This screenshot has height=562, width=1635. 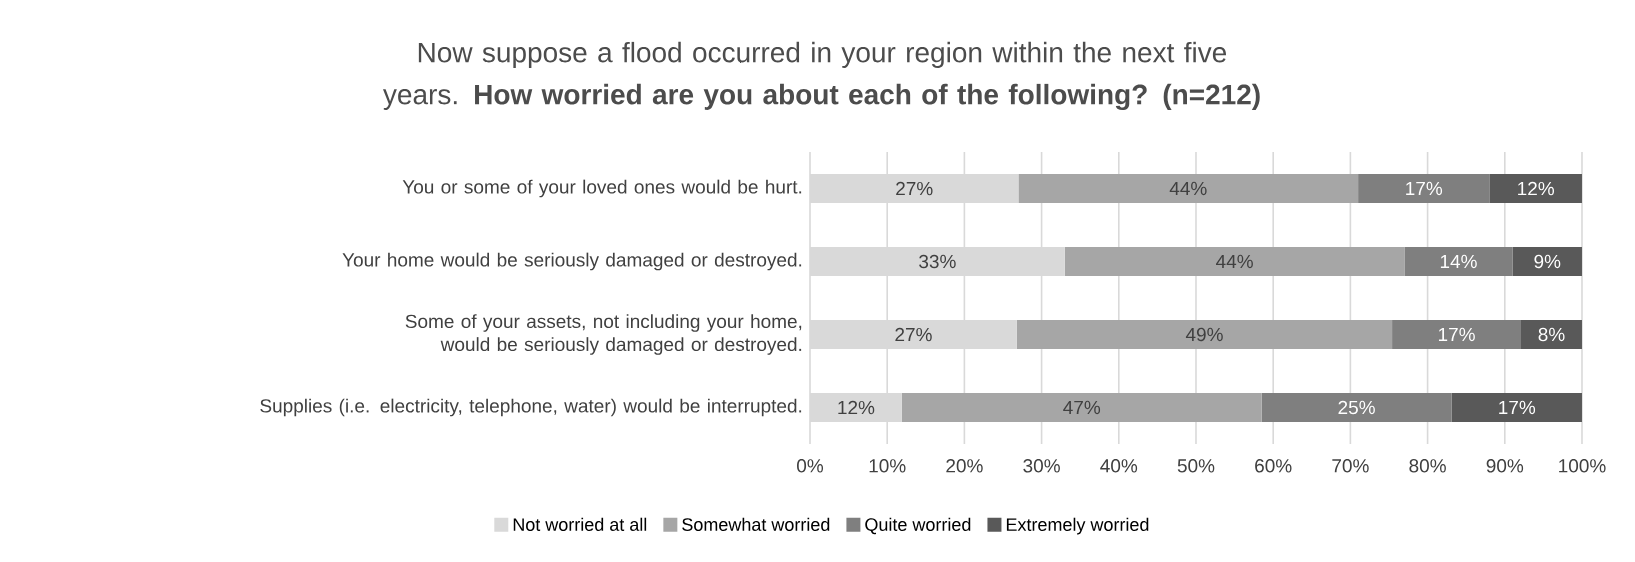 What do you see at coordinates (1077, 526) in the screenshot?
I see `legend-label: Extremely worried` at bounding box center [1077, 526].